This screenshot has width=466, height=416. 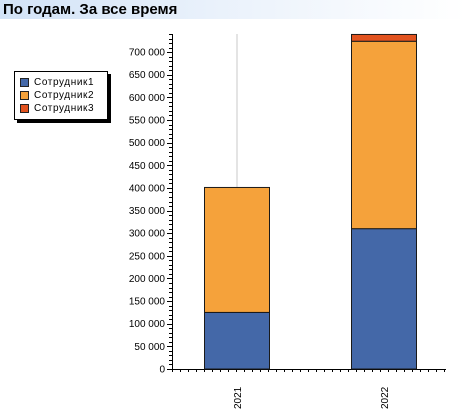 I want to click on legend-item: Сотрудник2, so click(x=57, y=95).